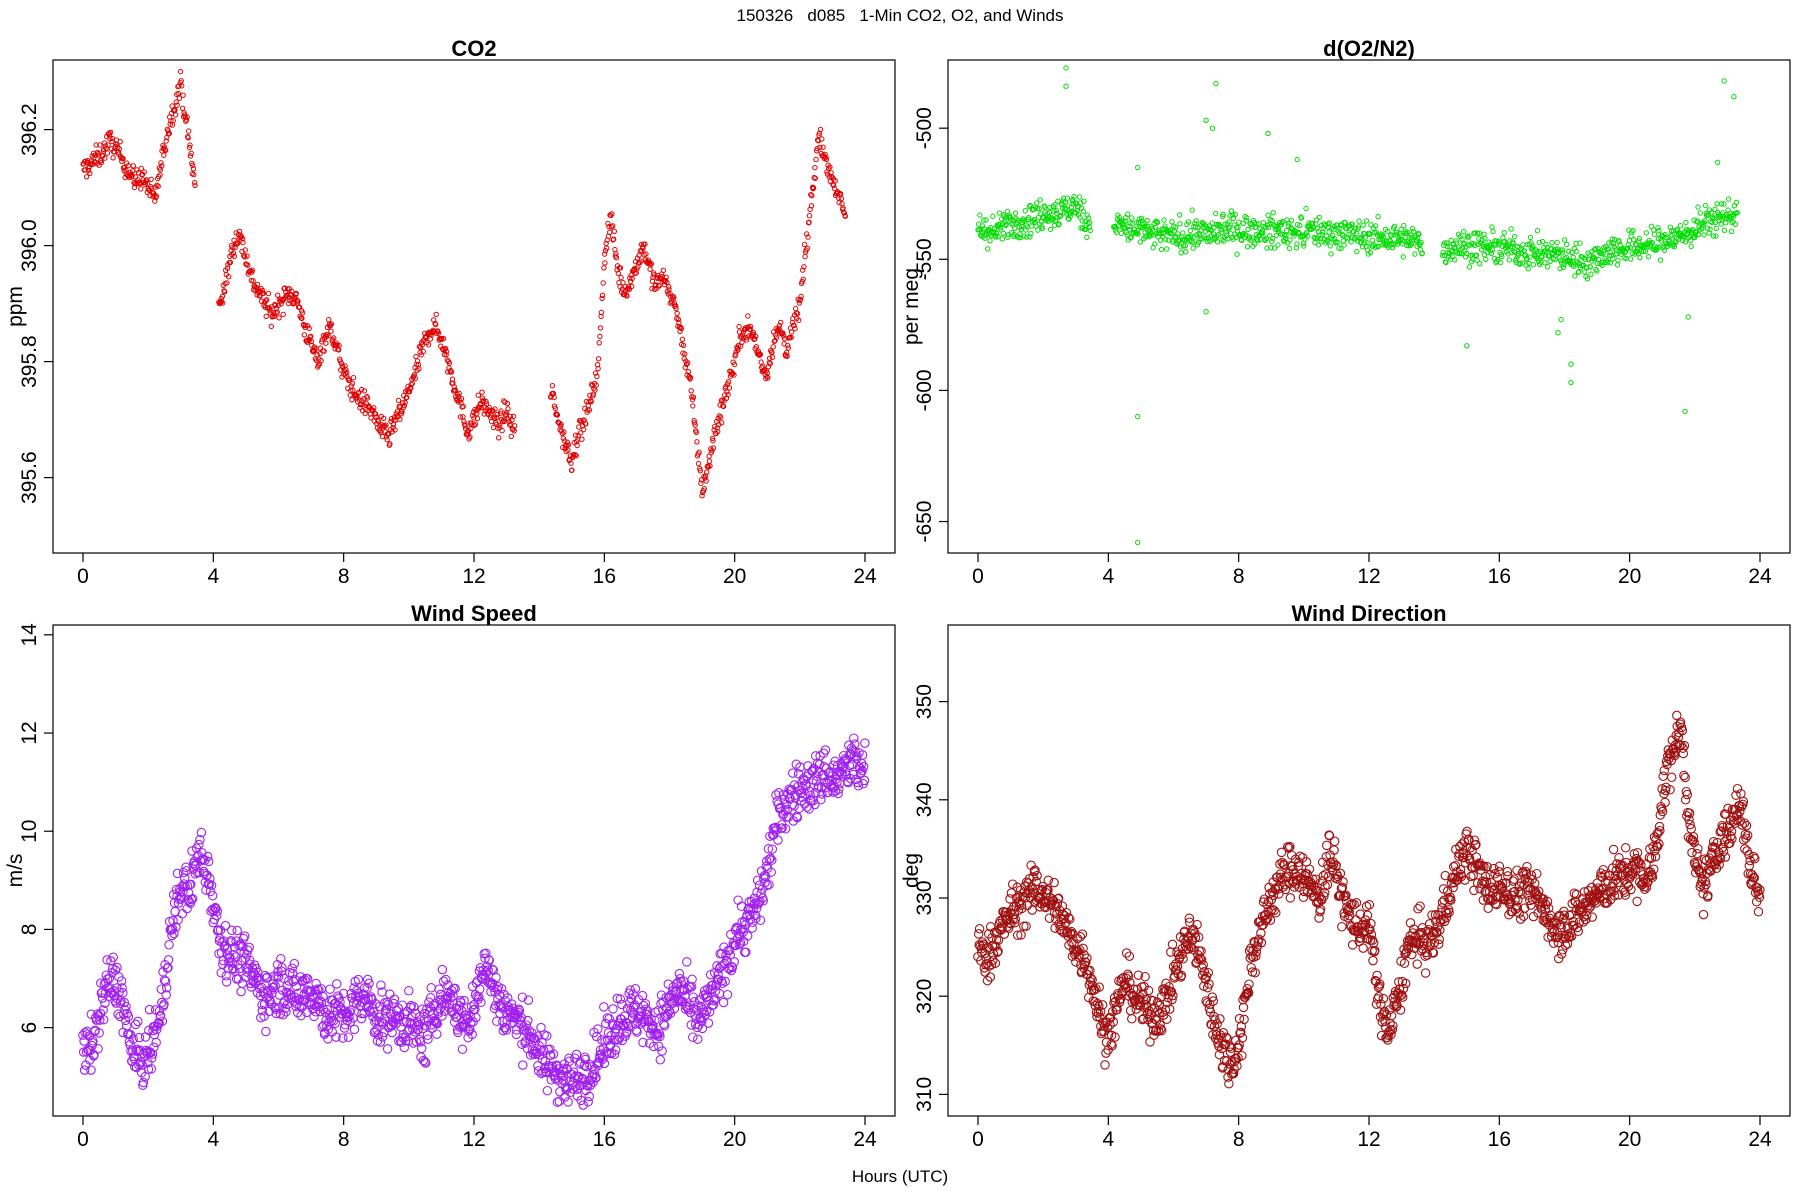 This screenshot has height=1200, width=1800. I want to click on y-tick-label: 350, so click(924, 701).